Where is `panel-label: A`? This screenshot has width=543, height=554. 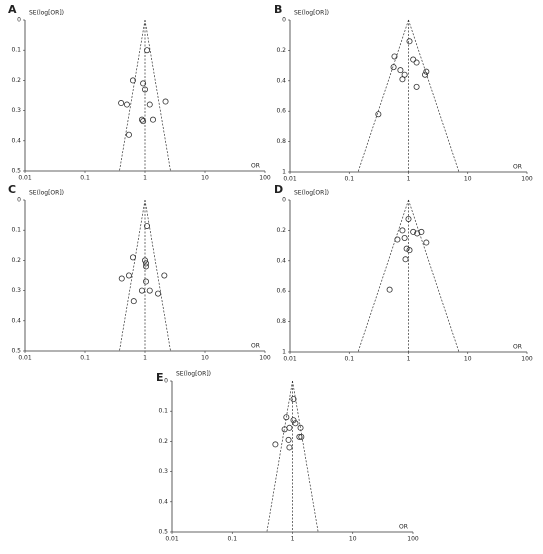
panel-label: A is located at coordinates (12, 9).